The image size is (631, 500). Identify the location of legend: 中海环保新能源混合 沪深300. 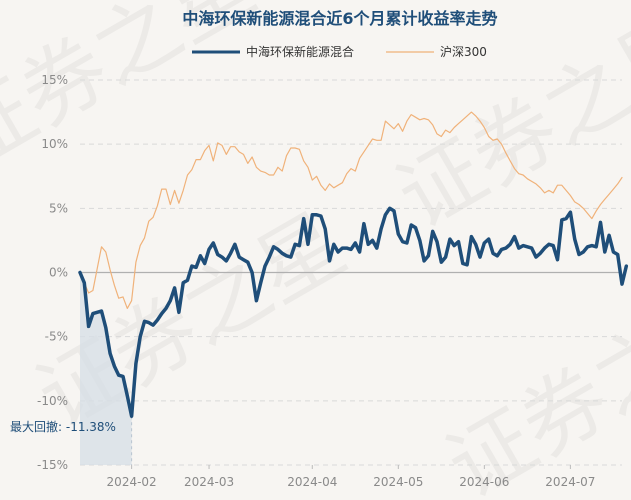
(339, 51).